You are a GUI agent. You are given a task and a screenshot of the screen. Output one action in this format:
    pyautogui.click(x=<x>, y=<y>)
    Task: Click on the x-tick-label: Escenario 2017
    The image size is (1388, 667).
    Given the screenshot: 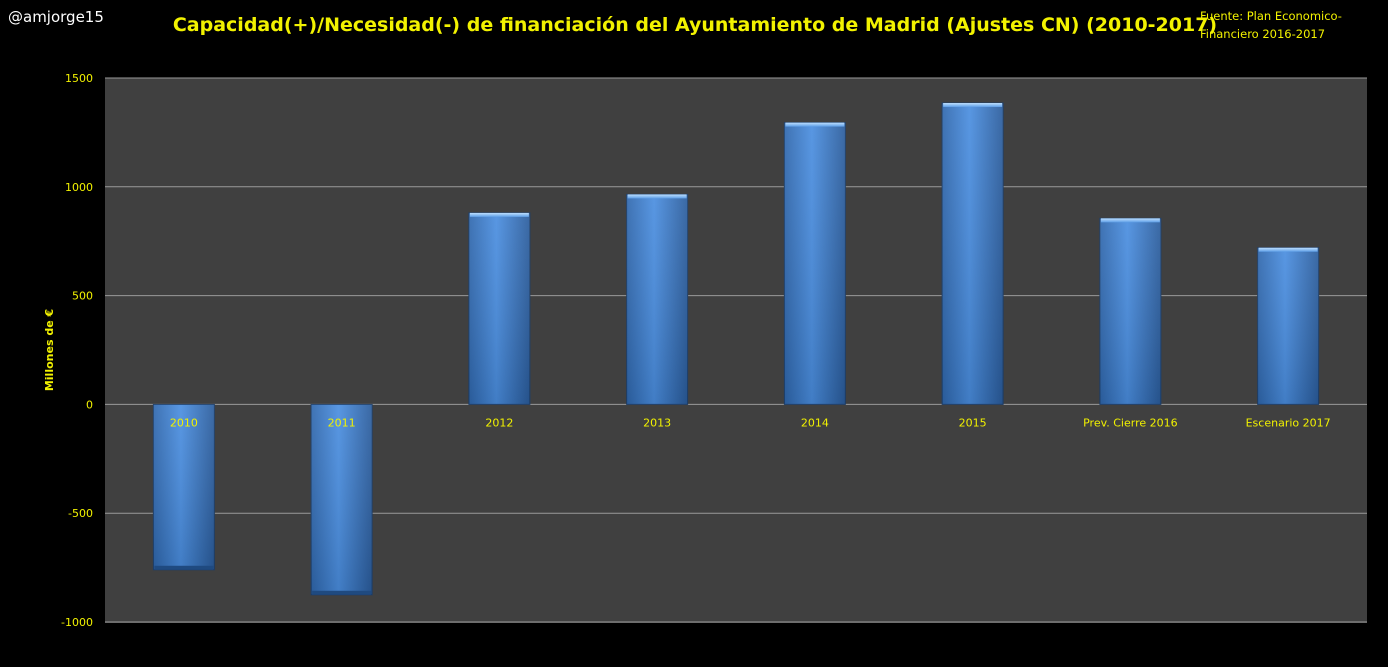 What is the action you would take?
    pyautogui.click(x=1288, y=422)
    